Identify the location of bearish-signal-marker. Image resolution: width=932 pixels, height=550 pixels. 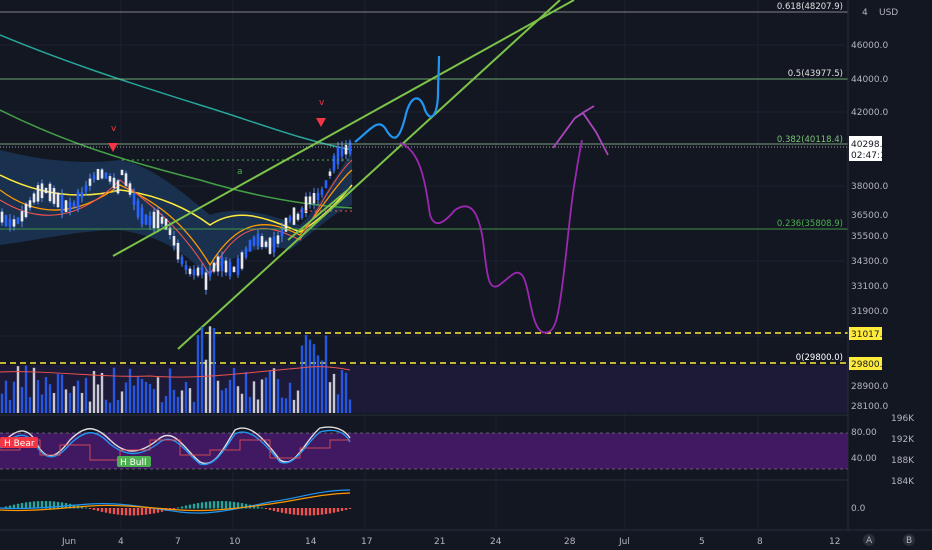
(113, 147).